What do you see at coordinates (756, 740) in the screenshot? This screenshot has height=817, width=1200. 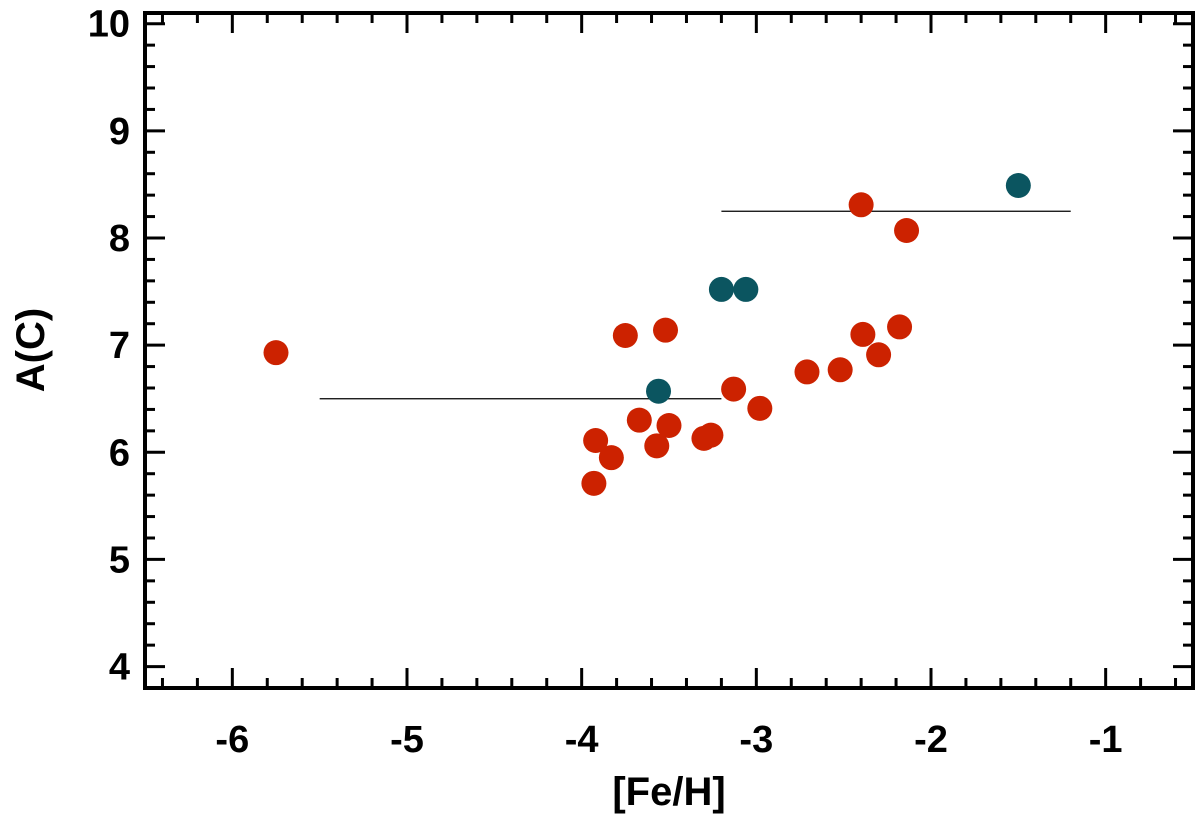 I see `x-tick-label: -3` at bounding box center [756, 740].